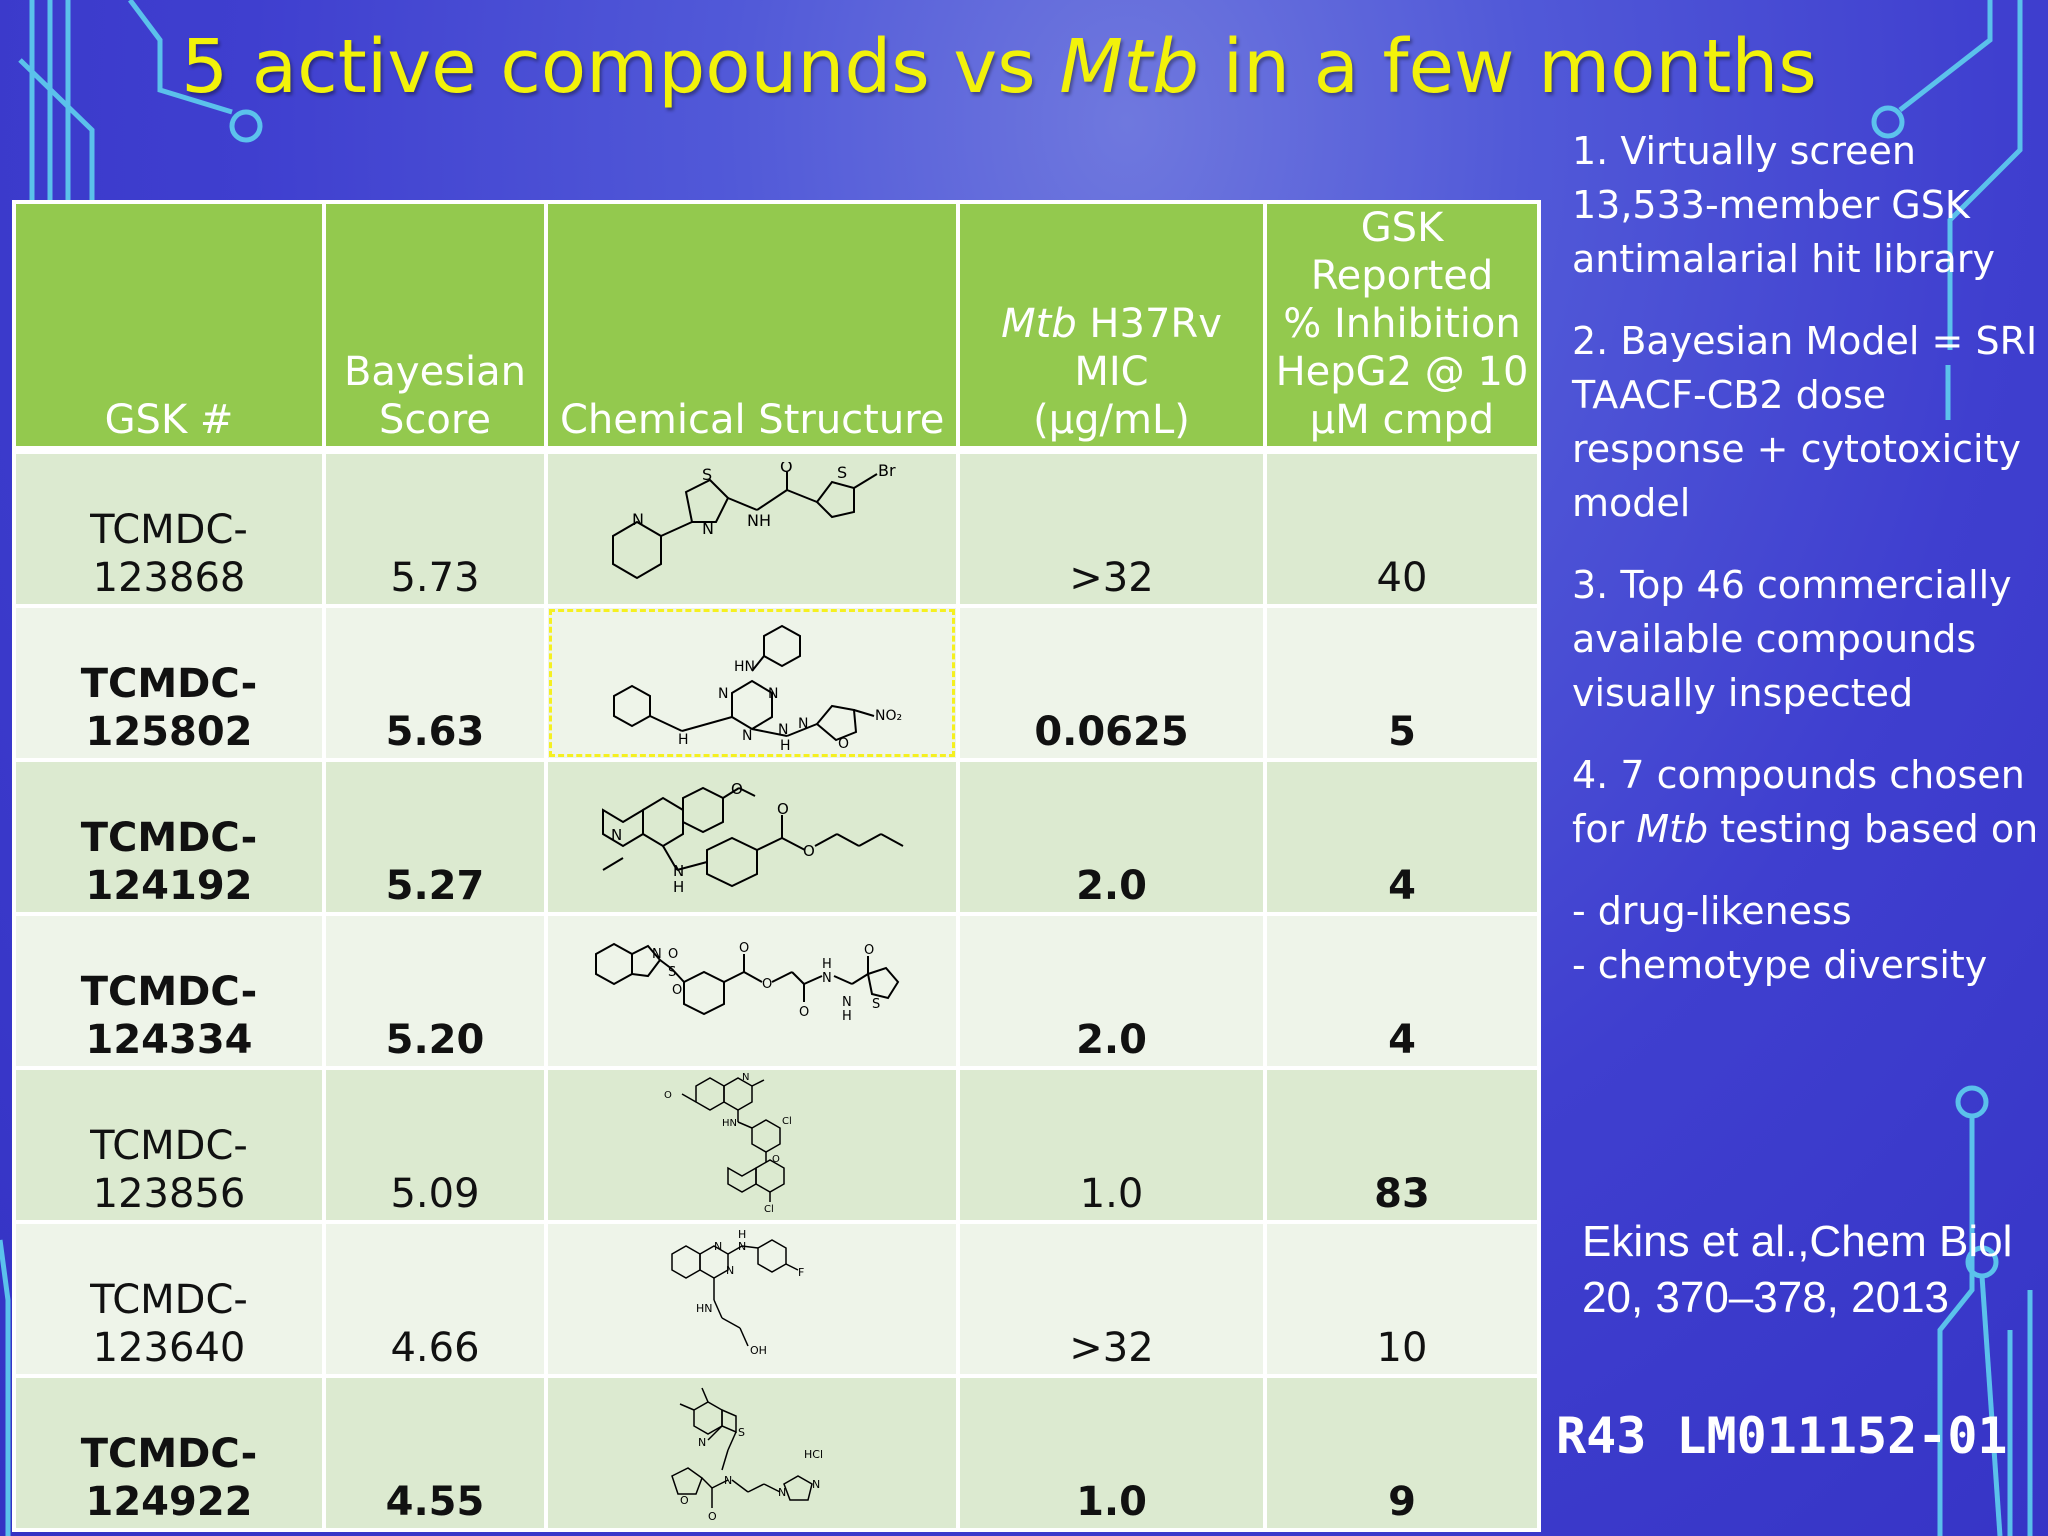 Image resolution: width=2048 pixels, height=1536 pixels. What do you see at coordinates (801, 1272) in the screenshot?
I see `atom-label: F` at bounding box center [801, 1272].